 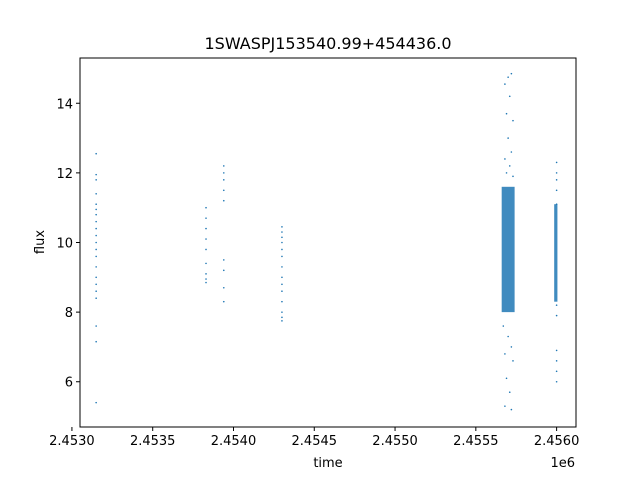 I want to click on y-tick-label: 10, so click(x=64, y=244).